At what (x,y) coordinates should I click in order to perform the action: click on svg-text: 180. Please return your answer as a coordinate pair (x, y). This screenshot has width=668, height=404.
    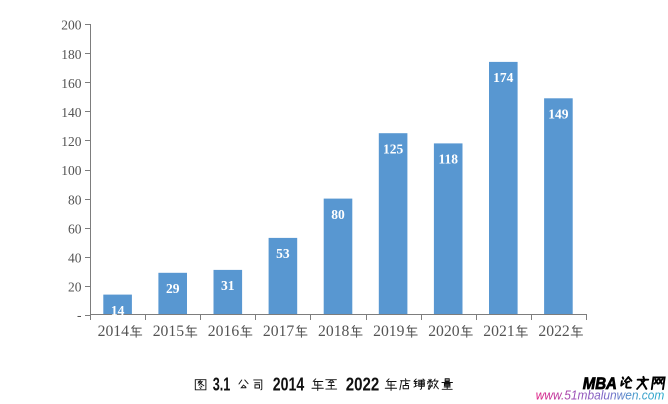
    Looking at the image, I should click on (71, 54).